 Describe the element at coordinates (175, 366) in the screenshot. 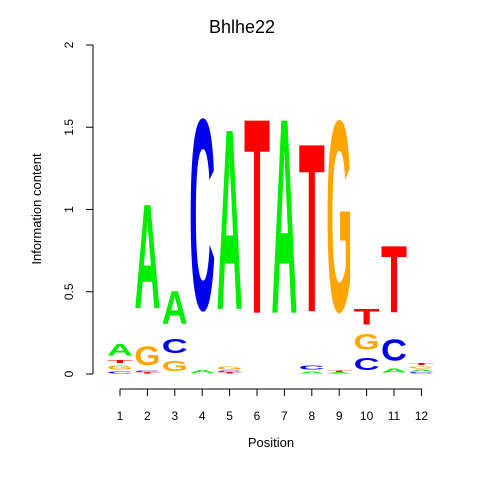

I see `logo-letter-G-pos-3: G` at that location.